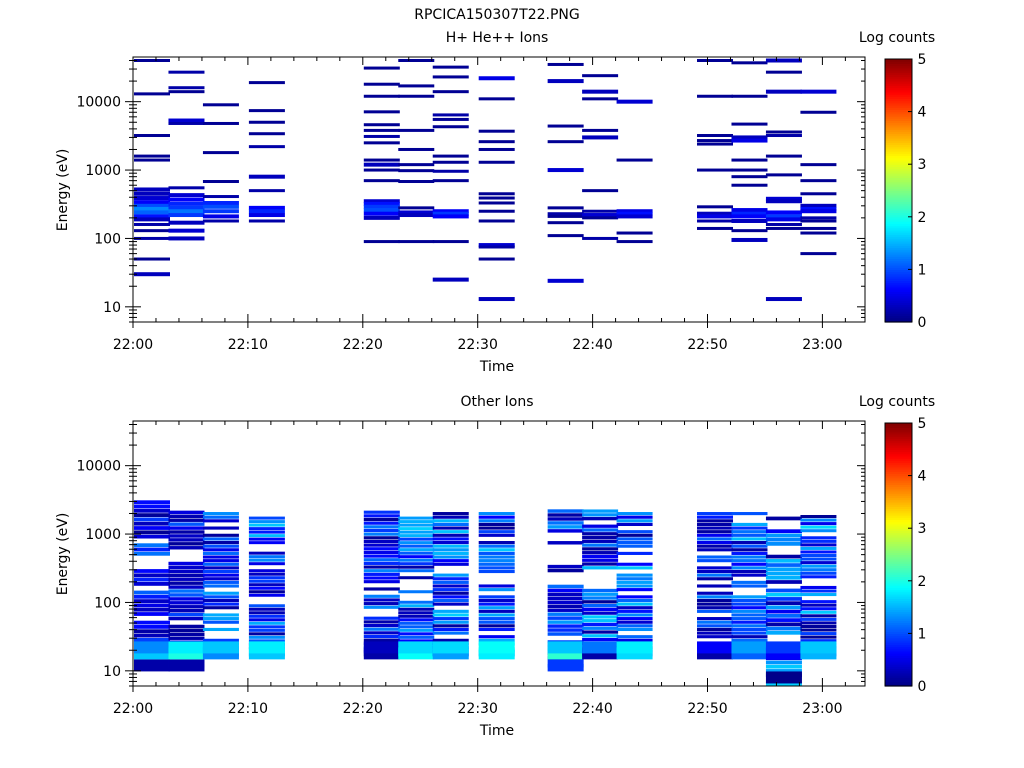 The width and height of the screenshot is (1024, 768). What do you see at coordinates (922, 323) in the screenshot?
I see `colorbar-tick-label: 0` at bounding box center [922, 323].